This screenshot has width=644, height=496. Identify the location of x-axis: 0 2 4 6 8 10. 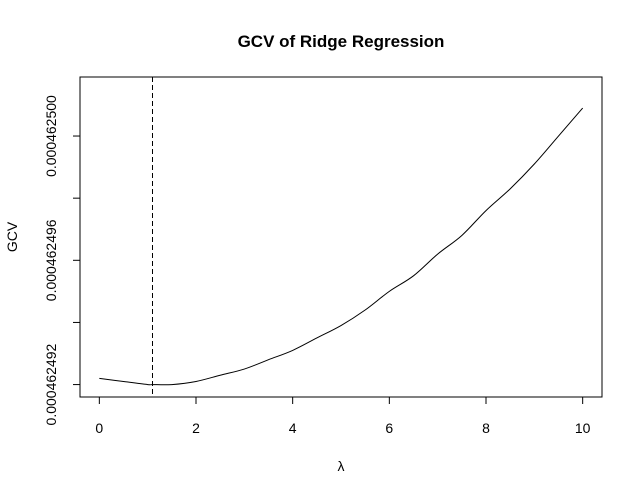
(343, 416).